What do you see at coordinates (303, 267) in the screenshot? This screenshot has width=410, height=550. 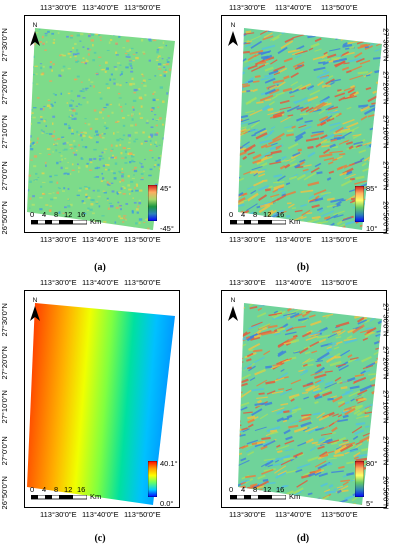 I see `panel-caption: (b)` at bounding box center [303, 267].